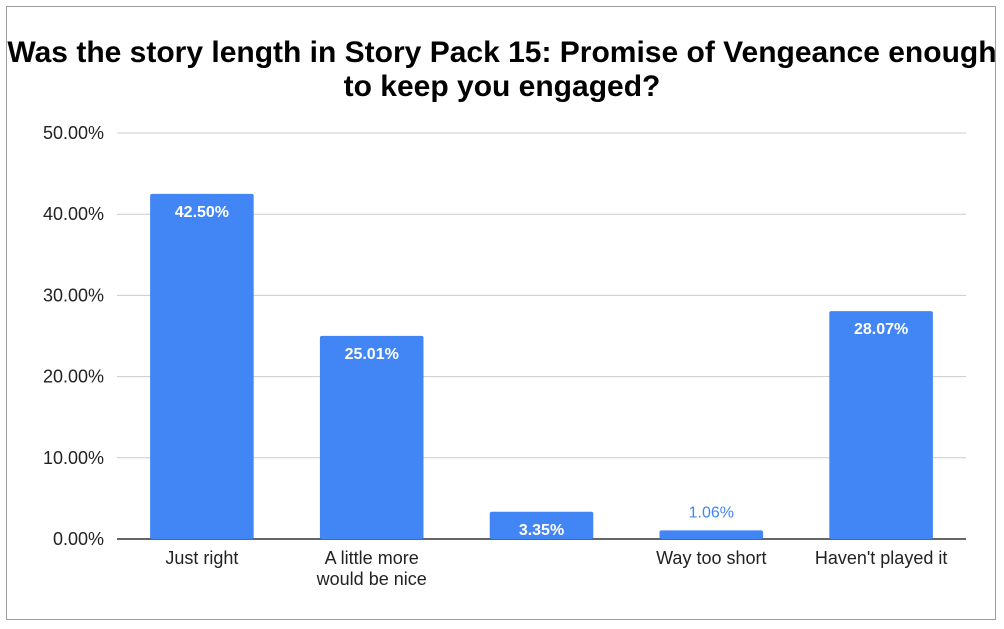 Image resolution: width=1004 pixels, height=629 pixels. Describe the element at coordinates (78, 539) in the screenshot. I see `y-tick-label: 0.00%` at that location.